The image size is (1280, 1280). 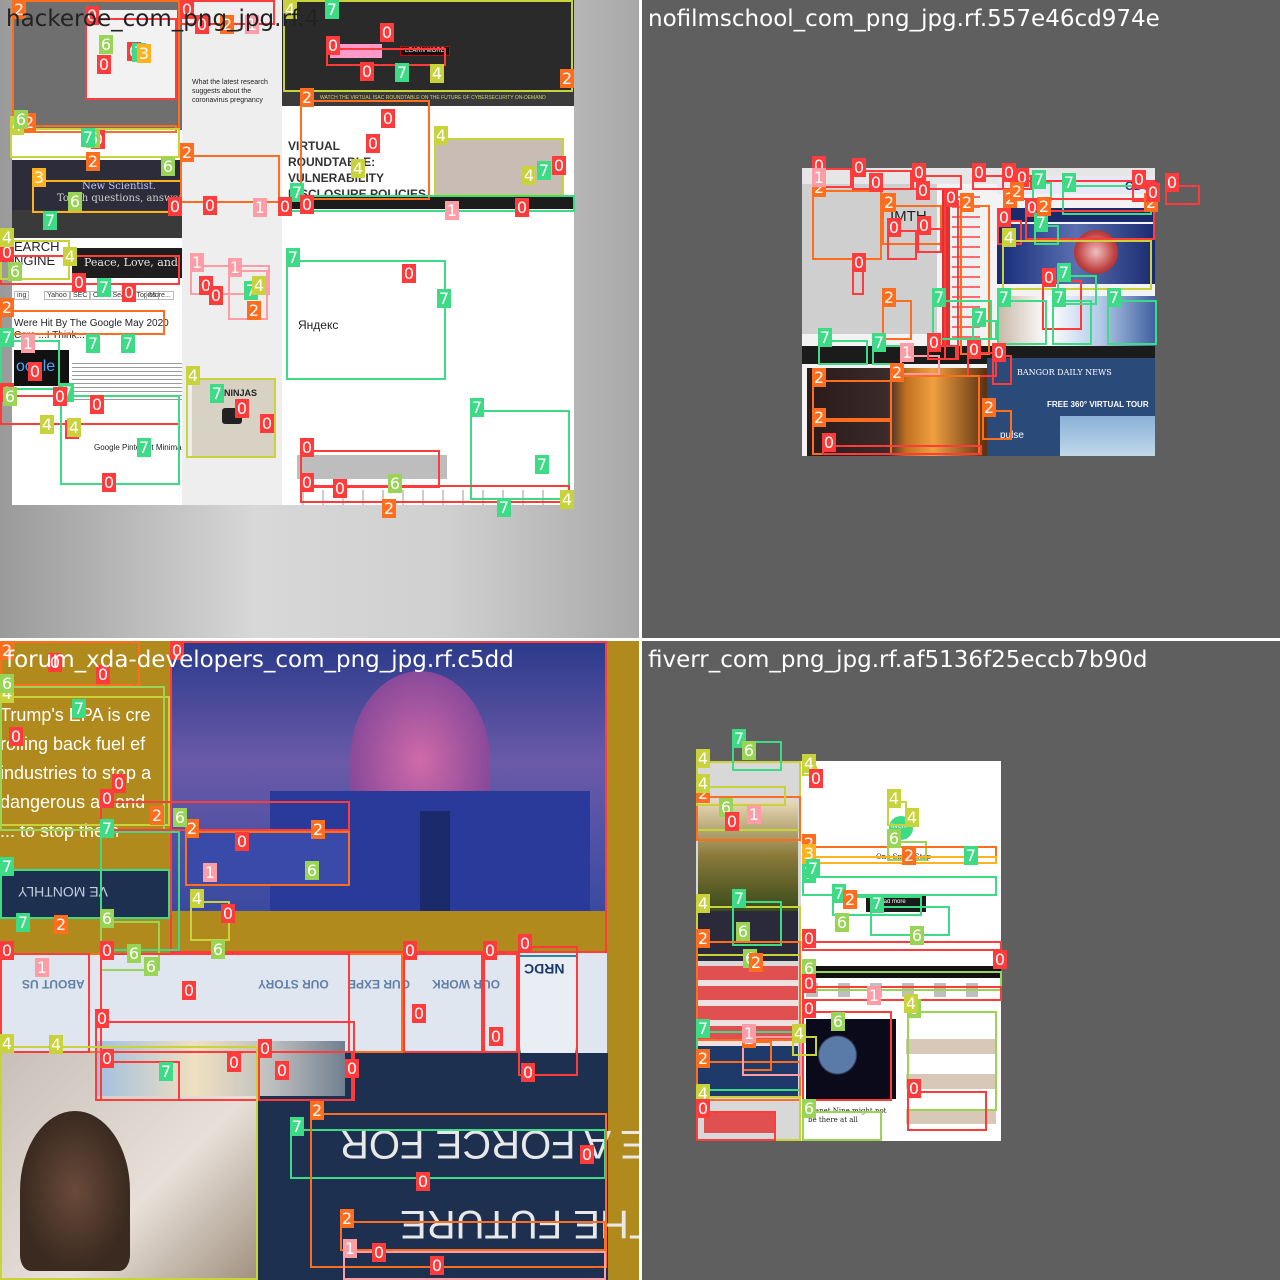 I want to click on planet-image, so click(x=851, y=1059).